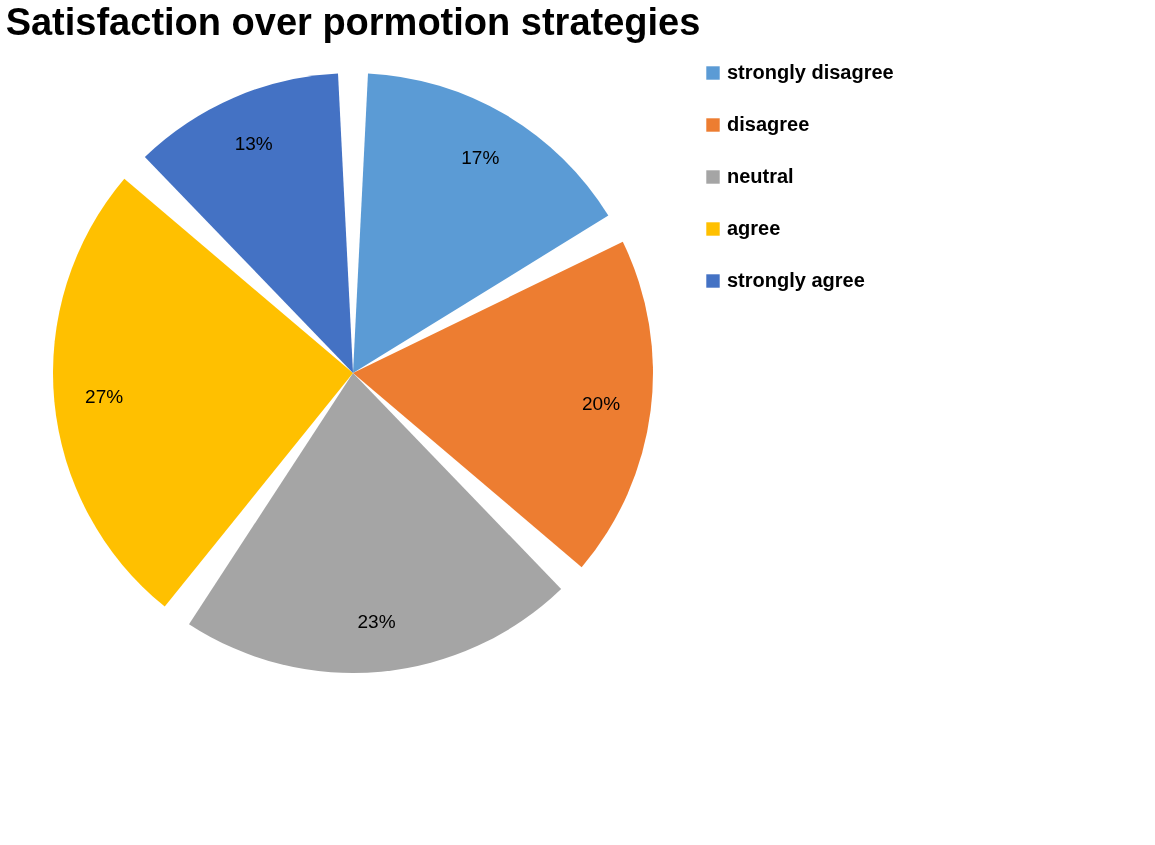  What do you see at coordinates (353, 22) in the screenshot?
I see `chart-title: Satisfaction over pormotion strategies` at bounding box center [353, 22].